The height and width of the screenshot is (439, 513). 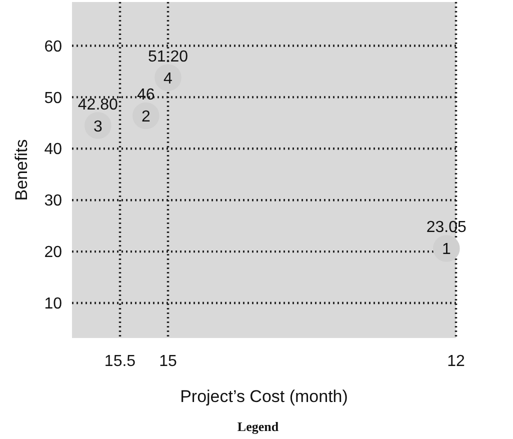 I want to click on x-tick-label: 15.5, so click(x=120, y=361).